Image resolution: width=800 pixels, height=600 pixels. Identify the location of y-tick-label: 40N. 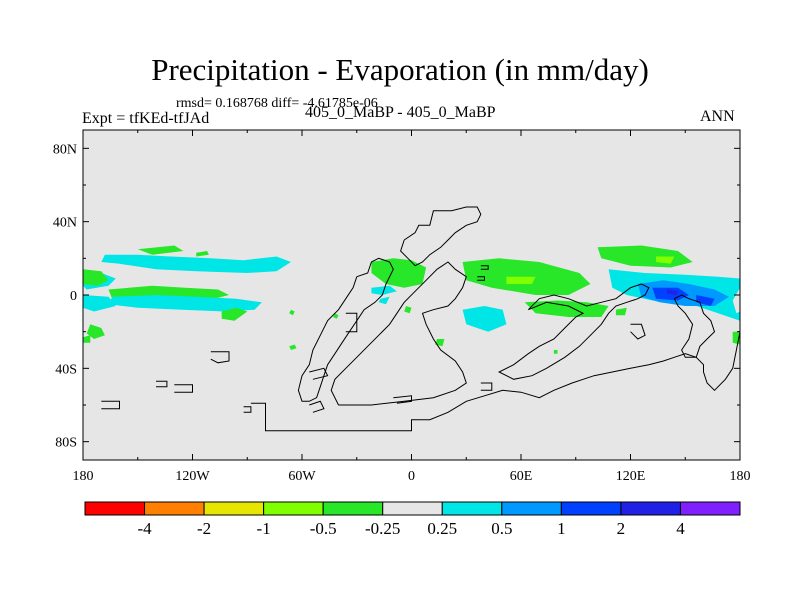
(65, 223).